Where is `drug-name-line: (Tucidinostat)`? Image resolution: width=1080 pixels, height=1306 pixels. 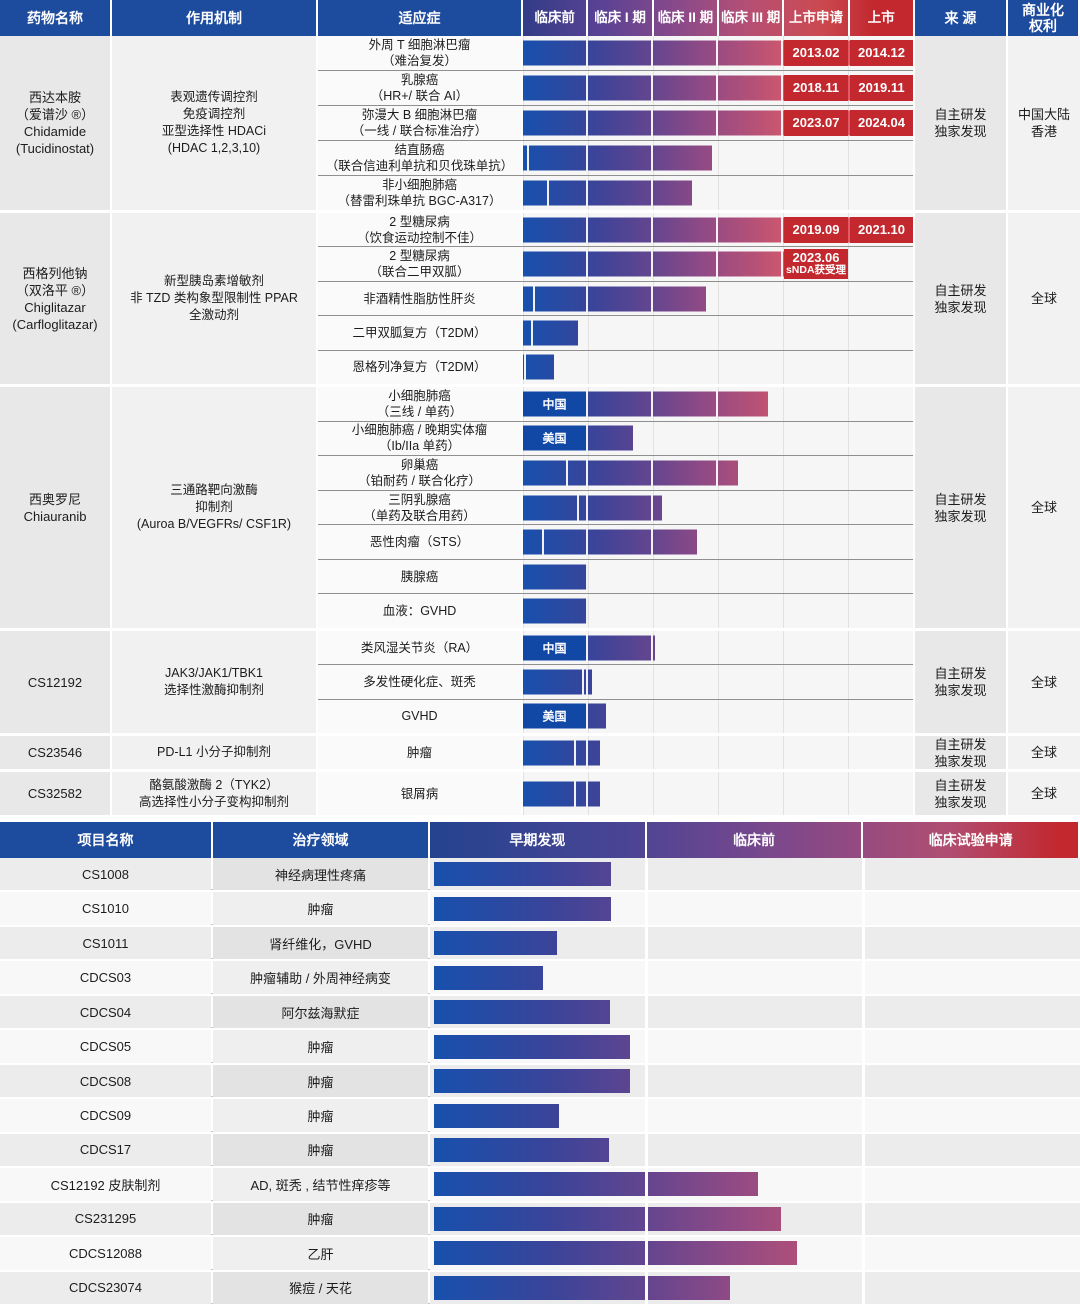
drug-name-line: (Tucidinostat) is located at coordinates (55, 148).